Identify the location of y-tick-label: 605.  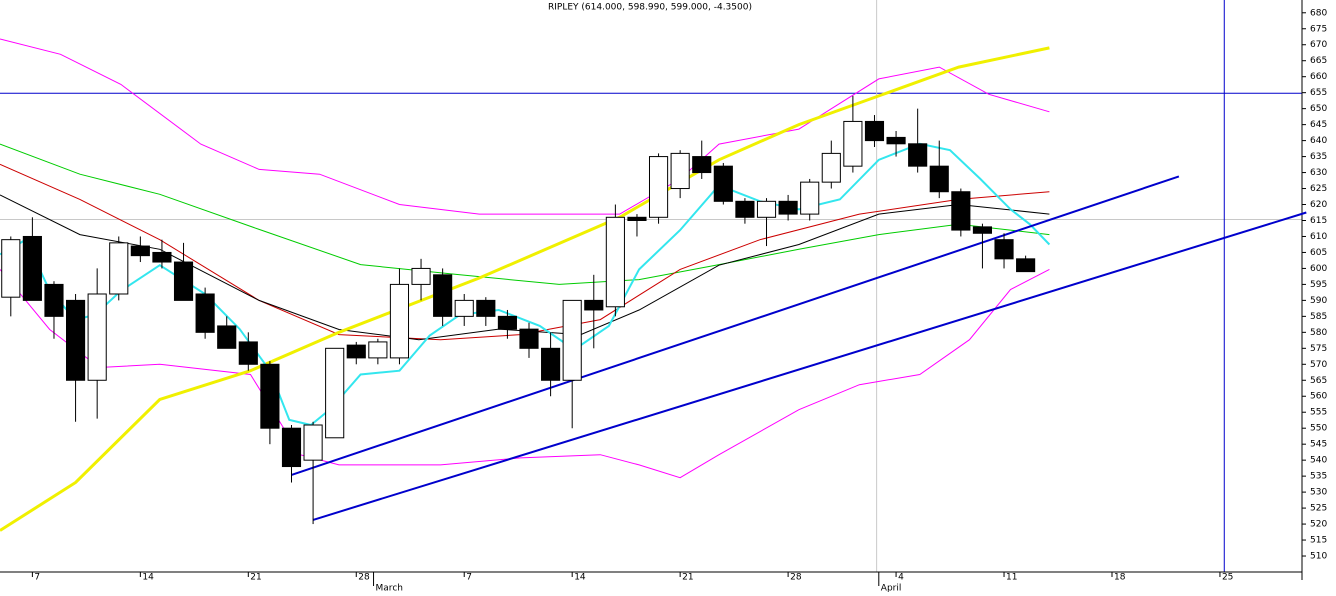
(1318, 253).